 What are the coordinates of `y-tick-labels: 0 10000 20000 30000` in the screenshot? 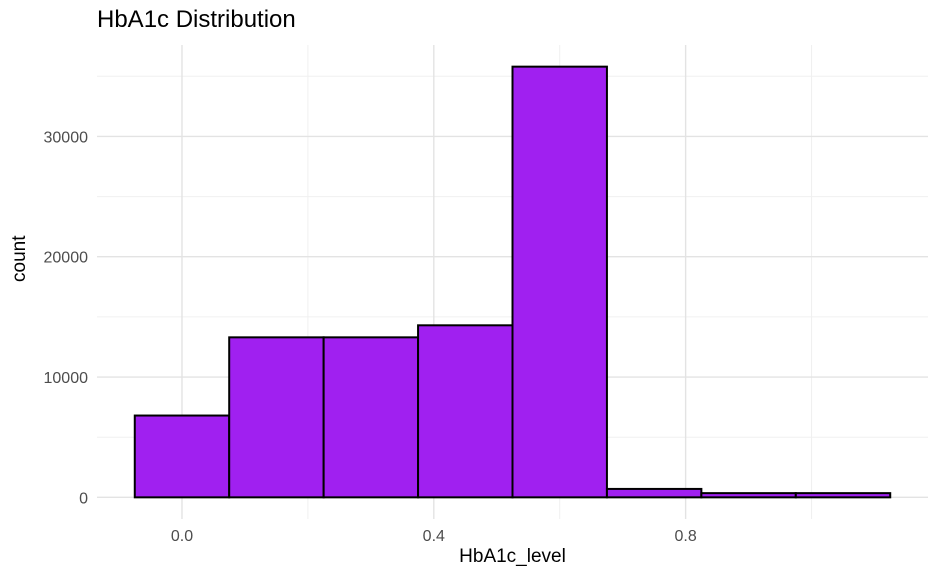 It's located at (66, 318).